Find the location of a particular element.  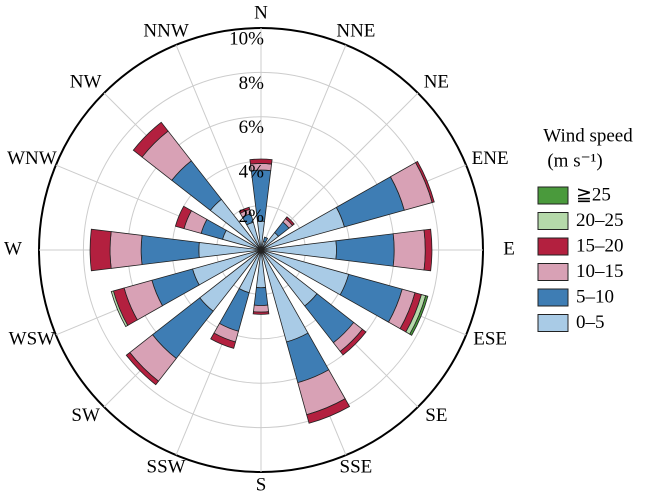

direction-label: NE is located at coordinates (436, 81).